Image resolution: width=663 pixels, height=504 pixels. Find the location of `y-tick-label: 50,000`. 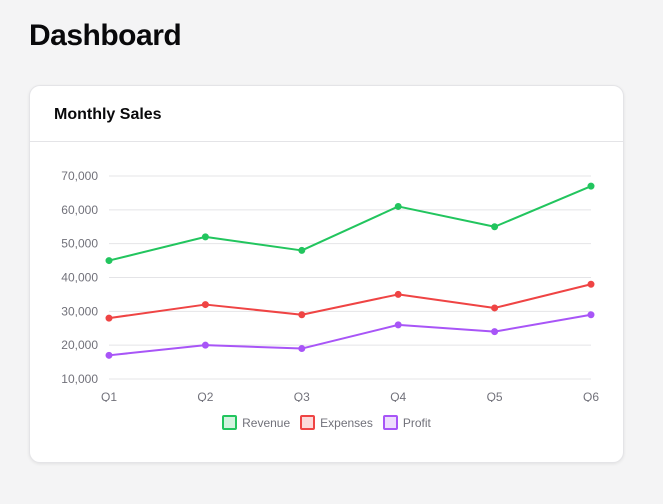

y-tick-label: 50,000 is located at coordinates (79, 244).